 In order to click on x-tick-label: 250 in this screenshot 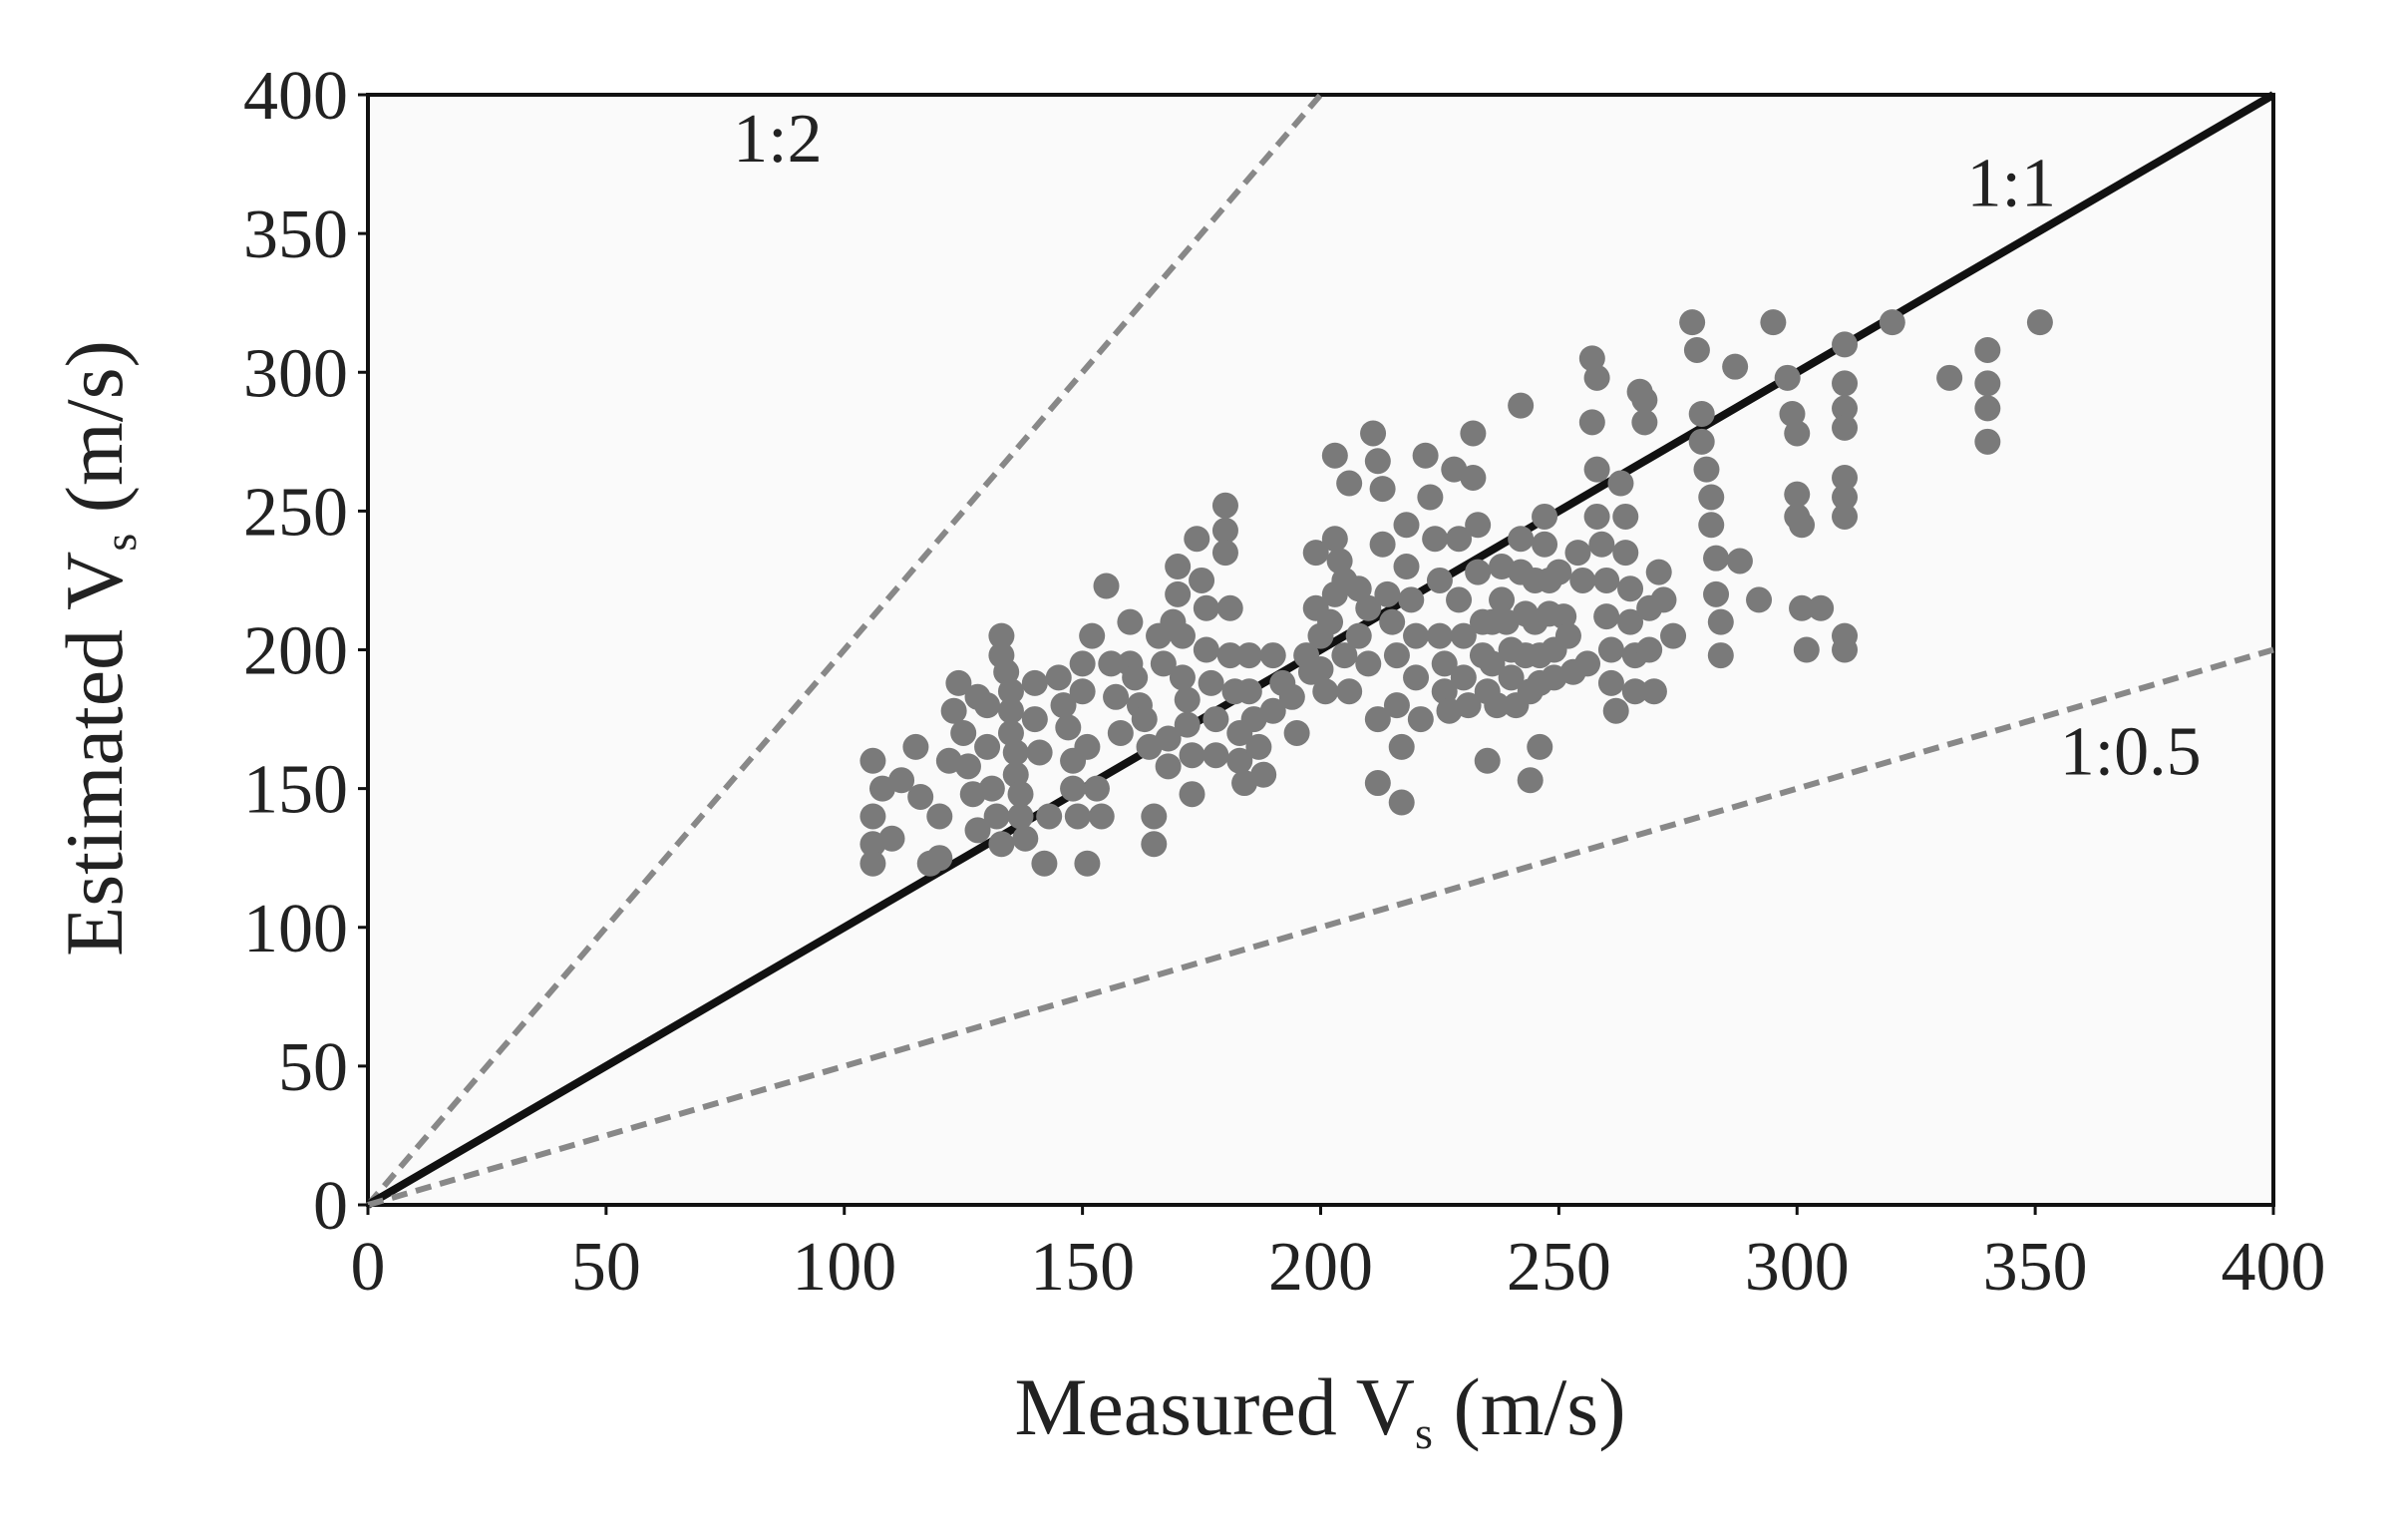, I will do `click(1559, 1267)`.